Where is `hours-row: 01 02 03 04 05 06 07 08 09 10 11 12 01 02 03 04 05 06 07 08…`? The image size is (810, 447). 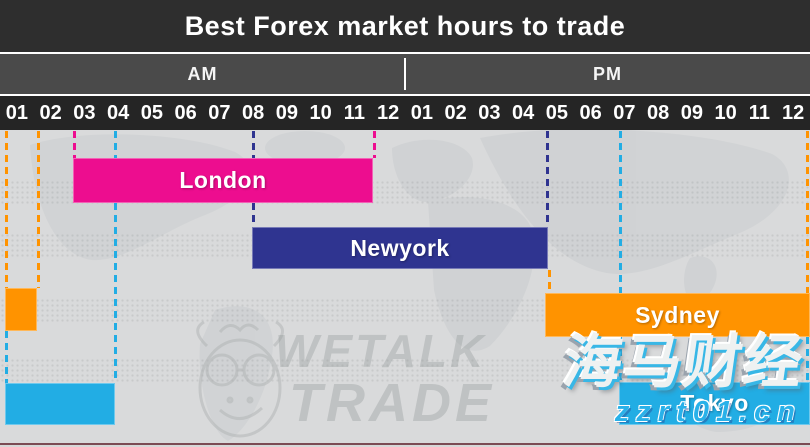 hours-row: 01 02 03 04 05 06 07 08 09 10 11 12 01 02 03 04 05 06 07 08… is located at coordinates (405, 113).